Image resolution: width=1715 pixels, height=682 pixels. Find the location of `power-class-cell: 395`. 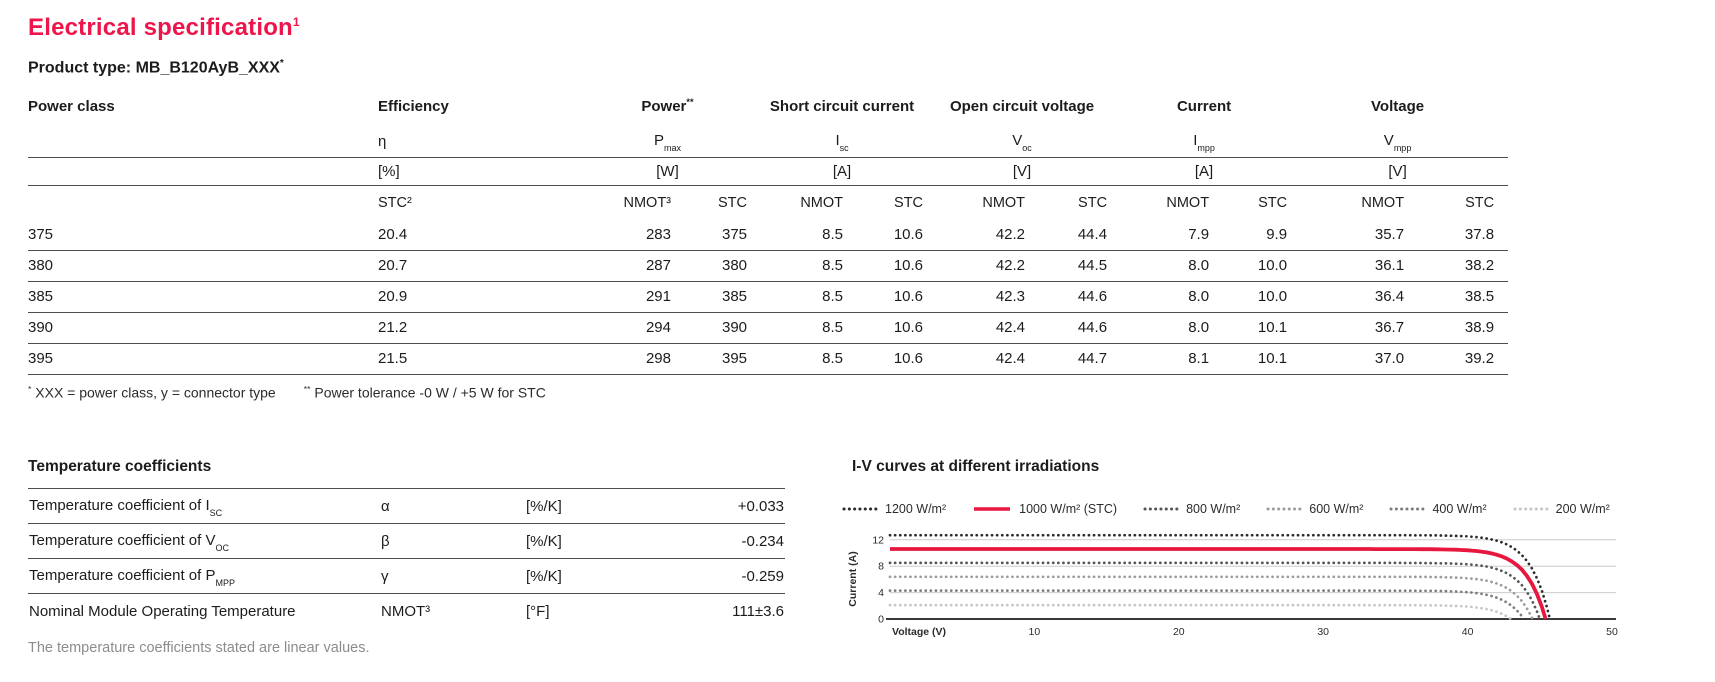

power-class-cell: 395 is located at coordinates (203, 359).